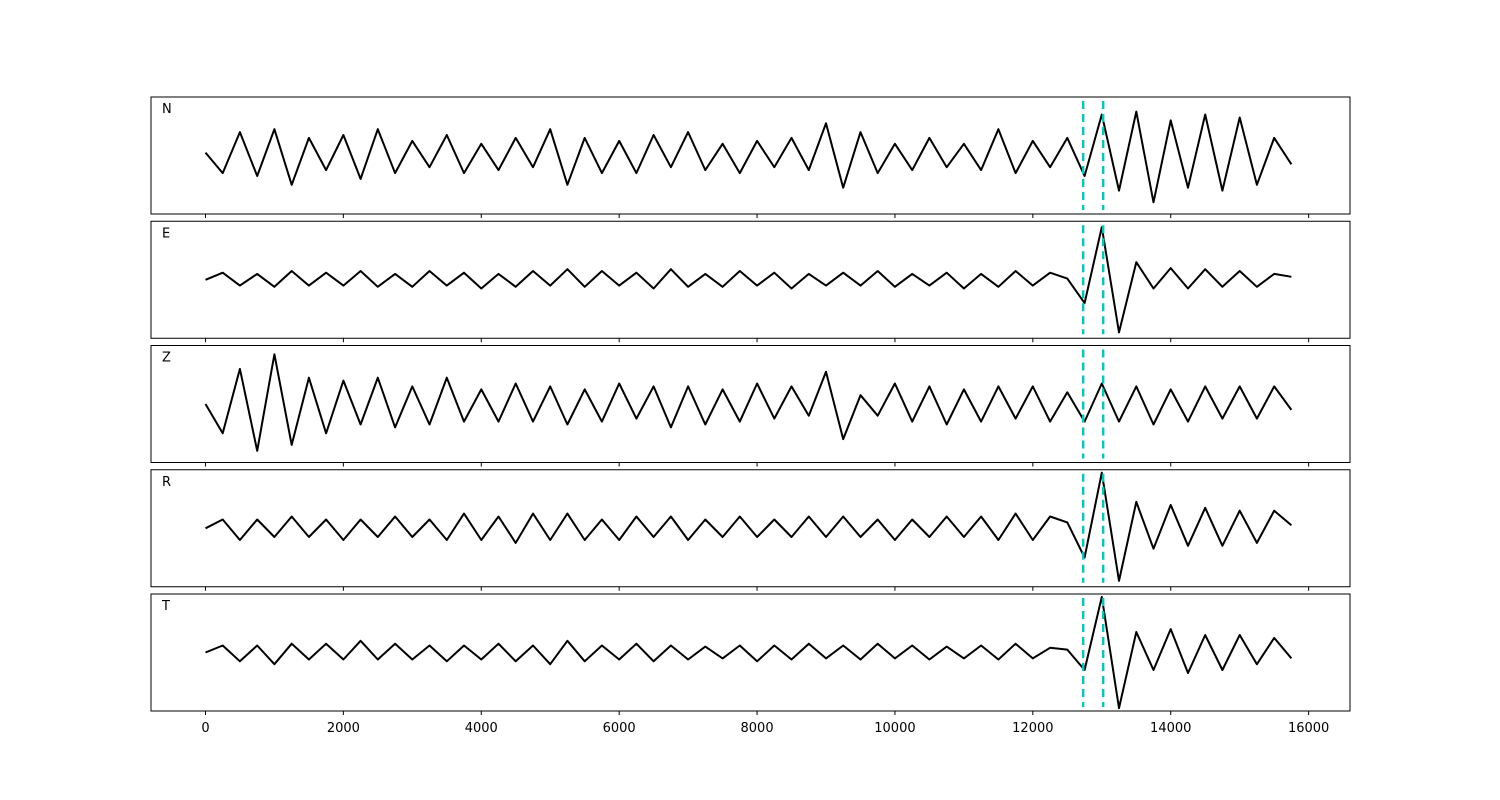 This screenshot has height=800, width=1500. Describe the element at coordinates (166, 482) in the screenshot. I see `panel-label: R` at that location.